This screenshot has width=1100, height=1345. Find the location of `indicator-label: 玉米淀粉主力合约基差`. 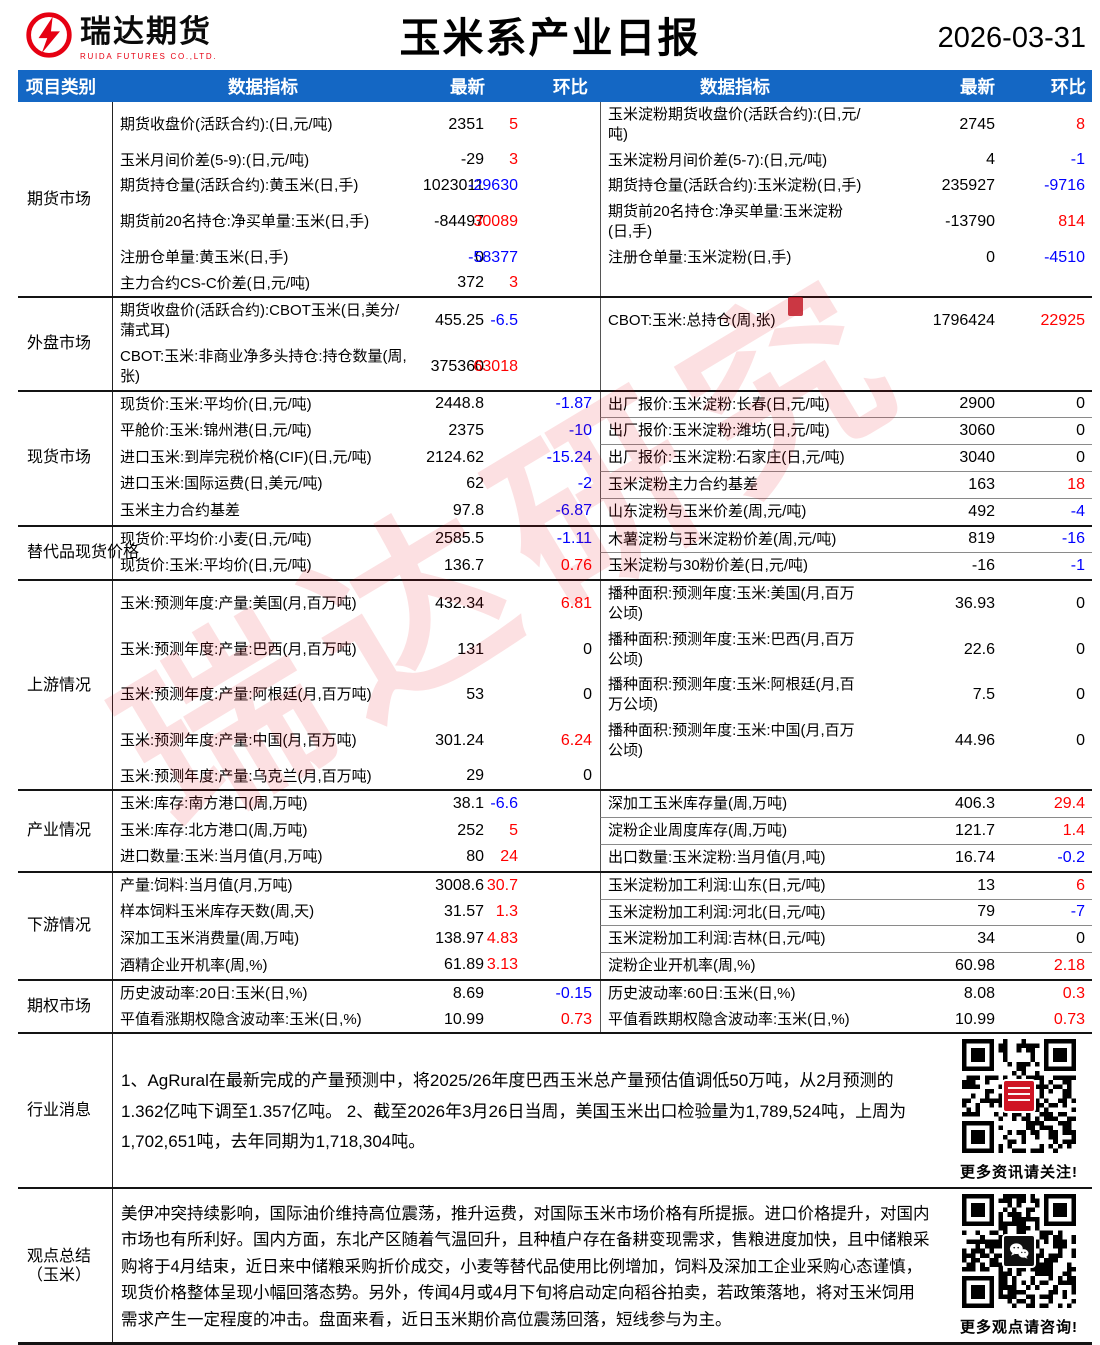

indicator-label: 玉米淀粉主力合约基差 is located at coordinates (735, 484).